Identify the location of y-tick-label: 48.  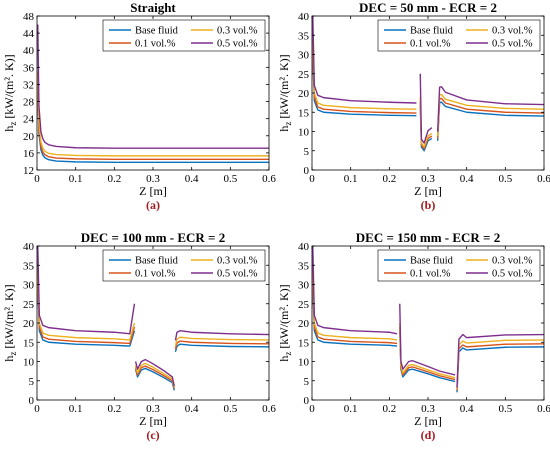
(29, 17).